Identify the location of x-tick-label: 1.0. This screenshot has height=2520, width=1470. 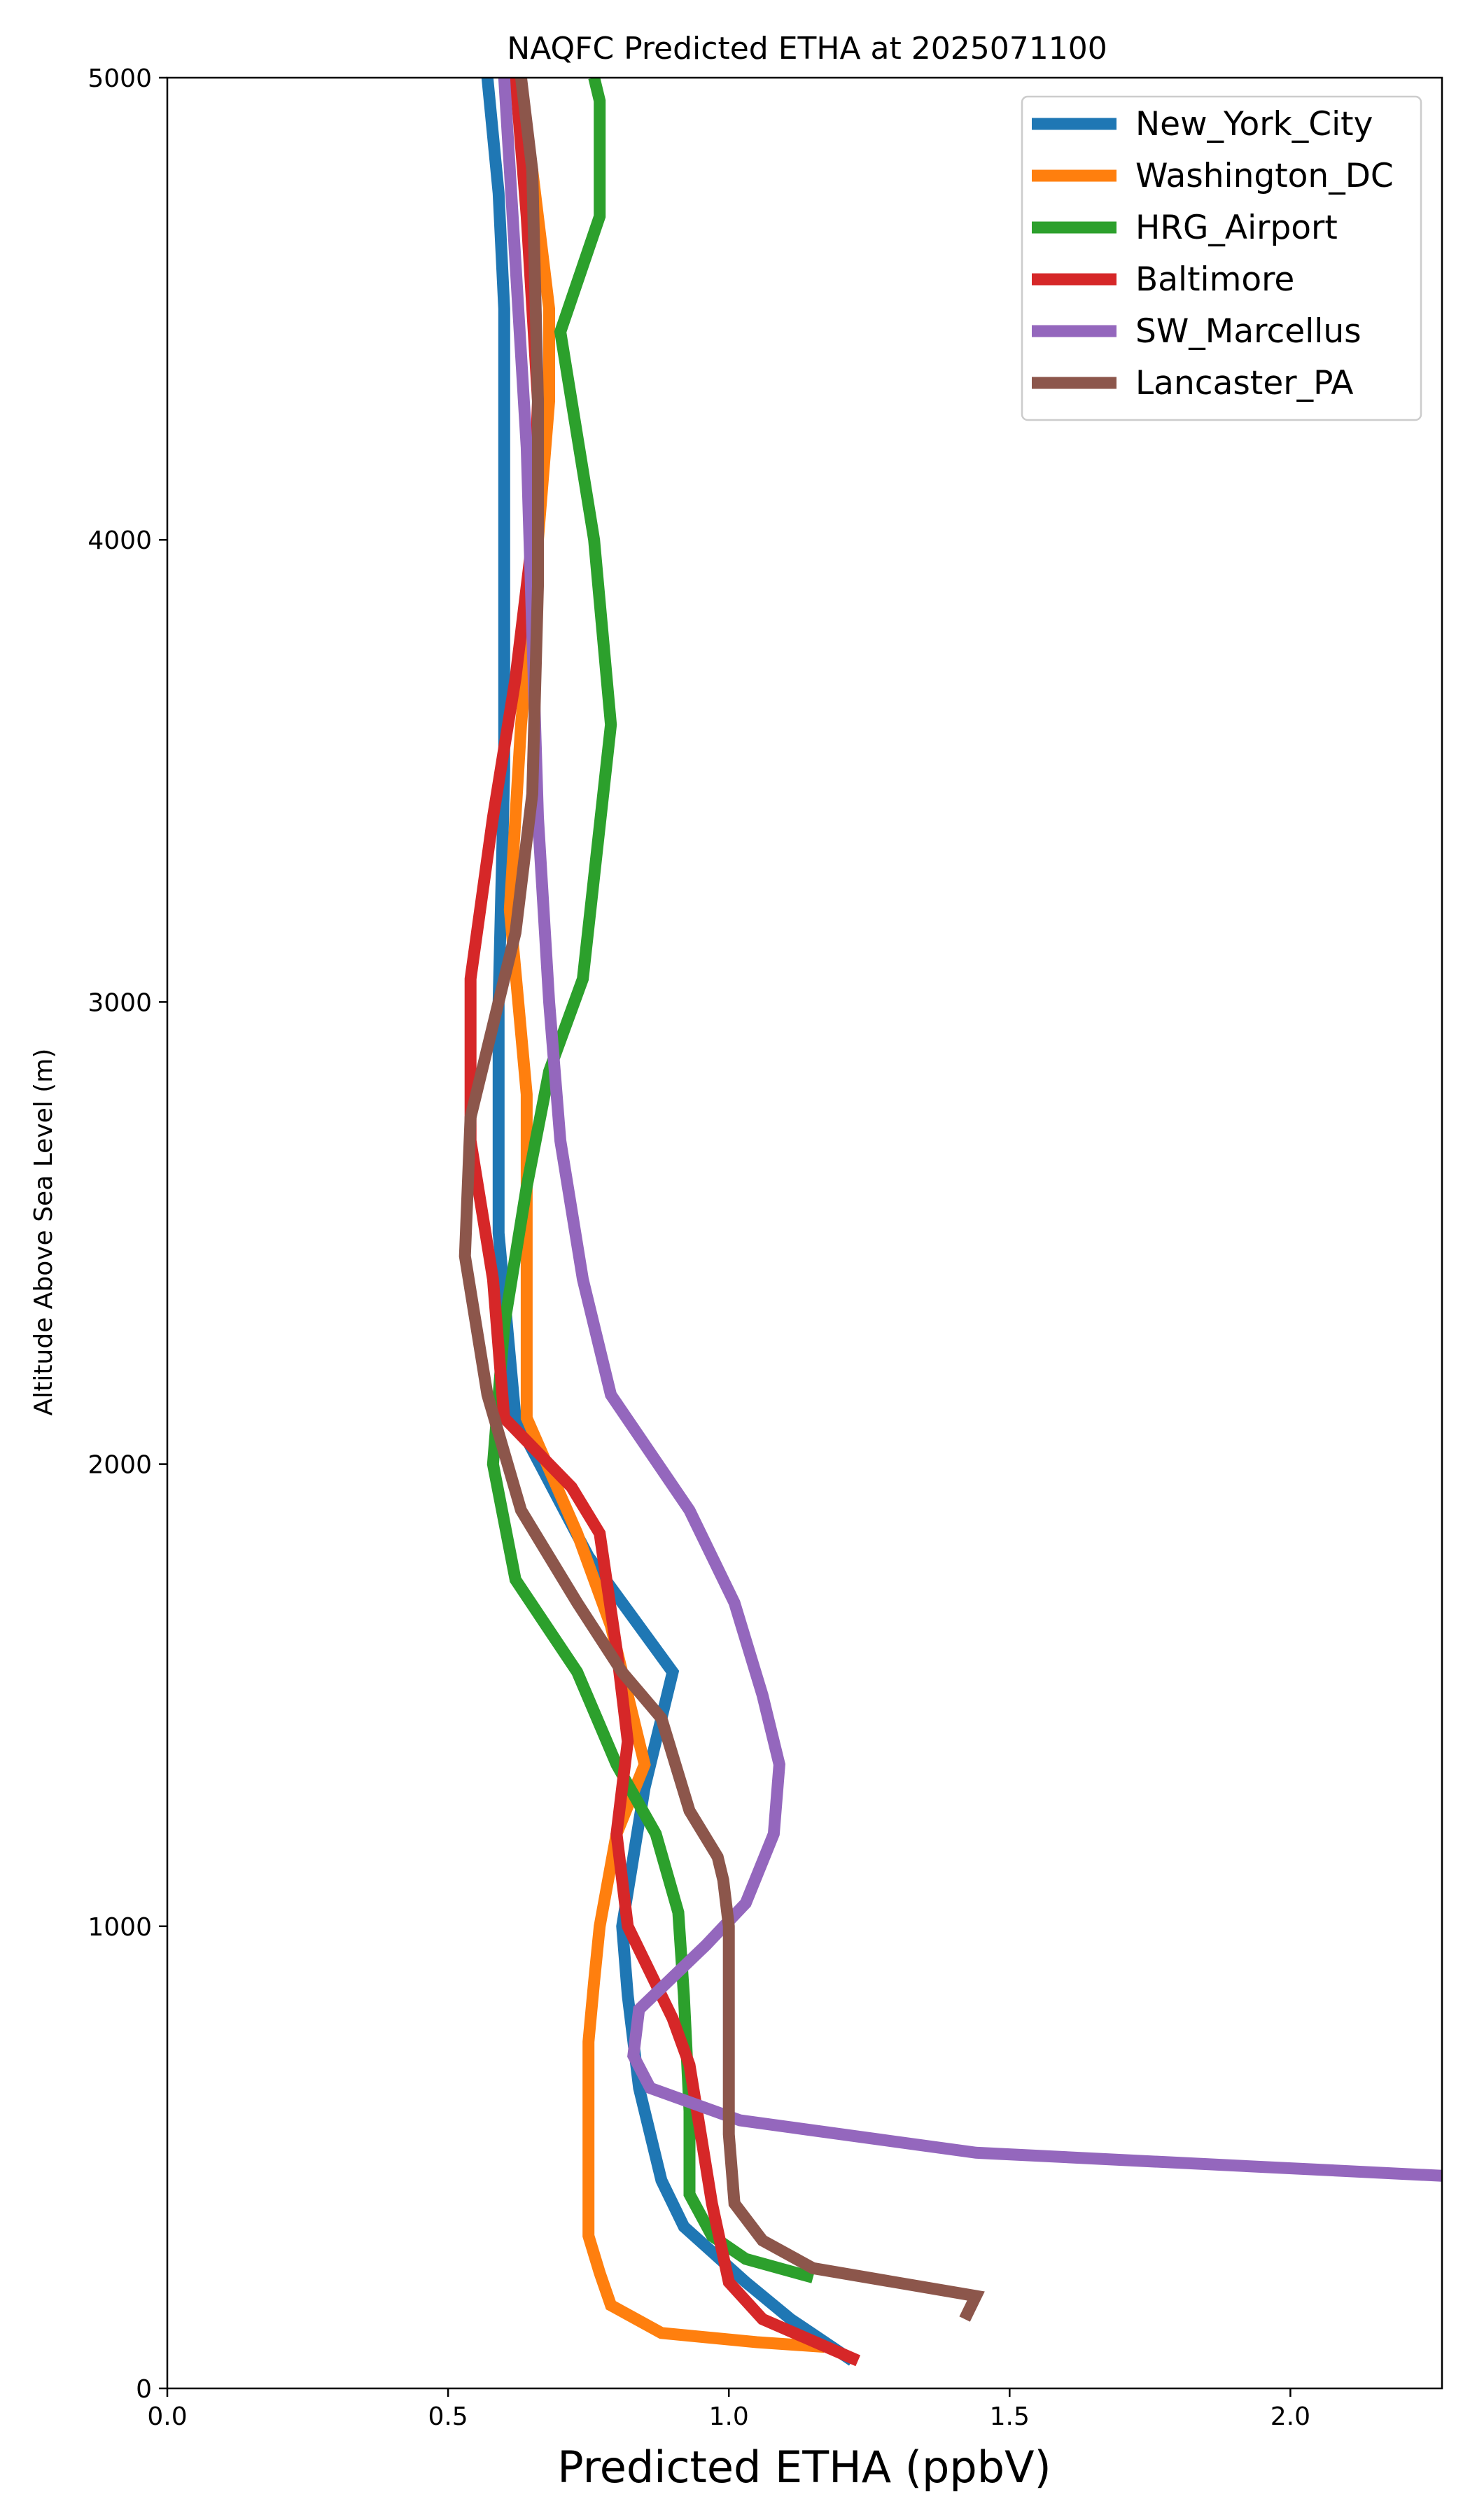
(729, 2416).